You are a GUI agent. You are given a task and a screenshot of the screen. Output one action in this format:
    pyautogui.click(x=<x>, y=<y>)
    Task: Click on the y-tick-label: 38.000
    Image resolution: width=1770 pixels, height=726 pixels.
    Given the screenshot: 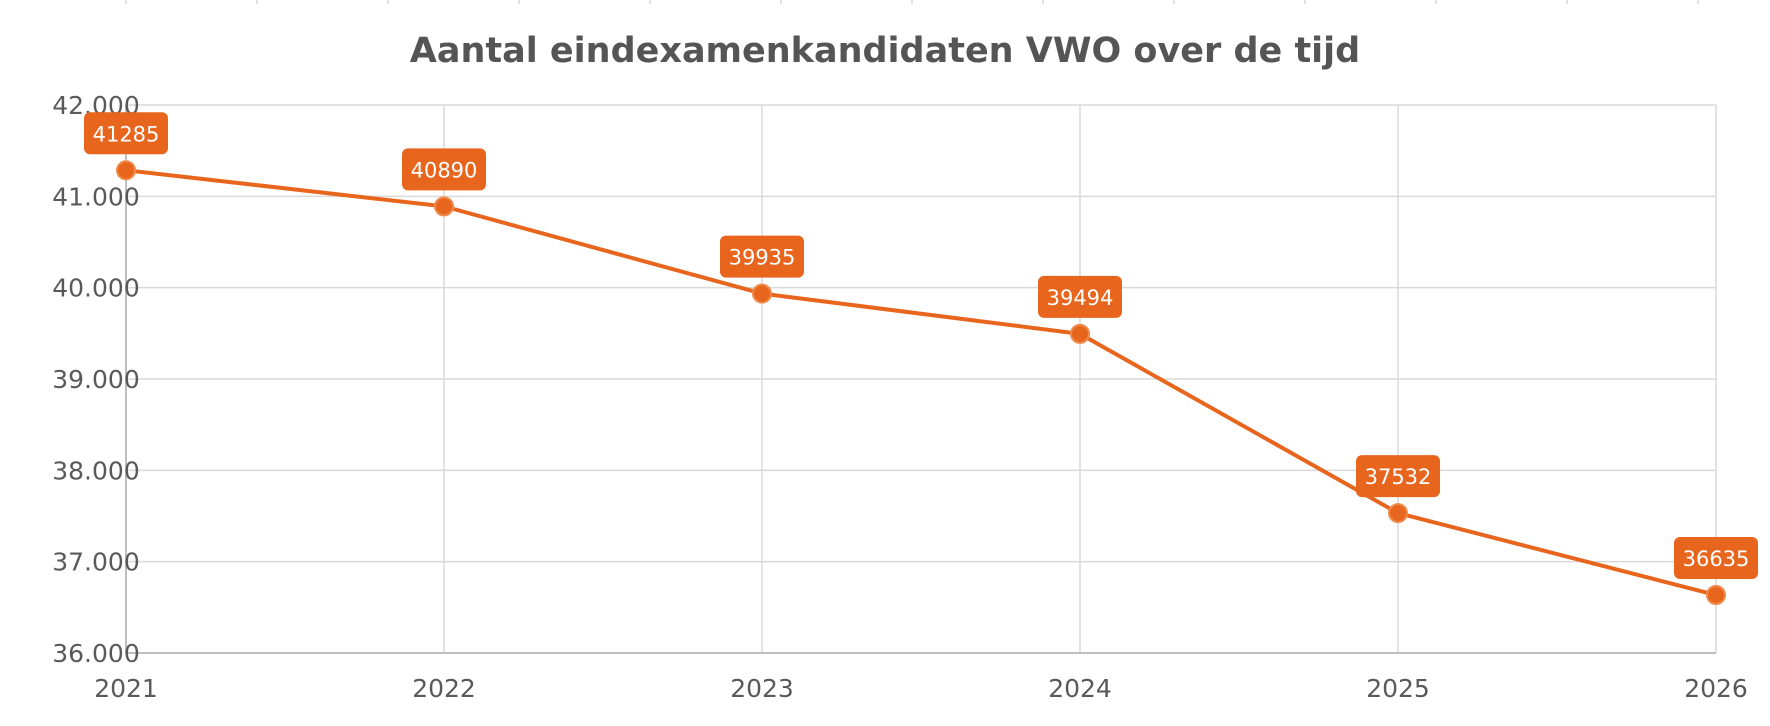 What is the action you would take?
    pyautogui.click(x=95, y=470)
    